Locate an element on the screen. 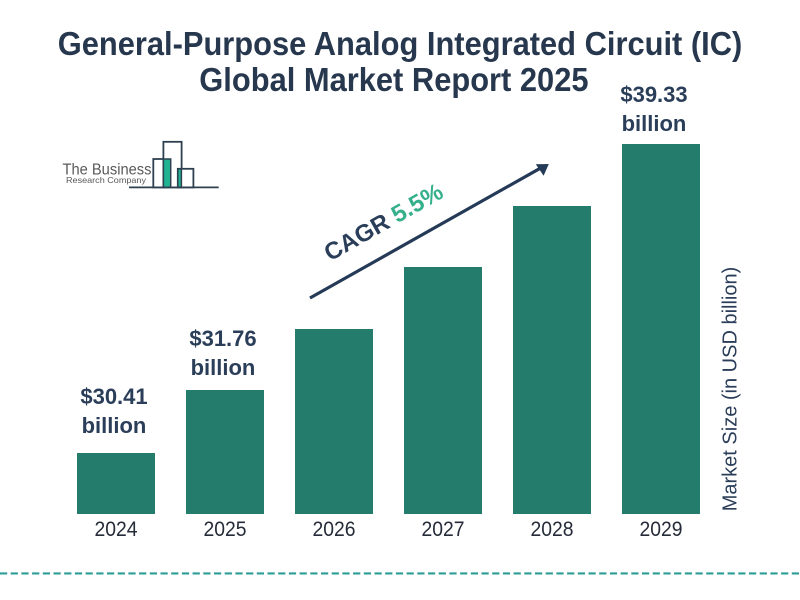 This screenshot has width=800, height=600. svg-text: The Business is located at coordinates (107, 170).